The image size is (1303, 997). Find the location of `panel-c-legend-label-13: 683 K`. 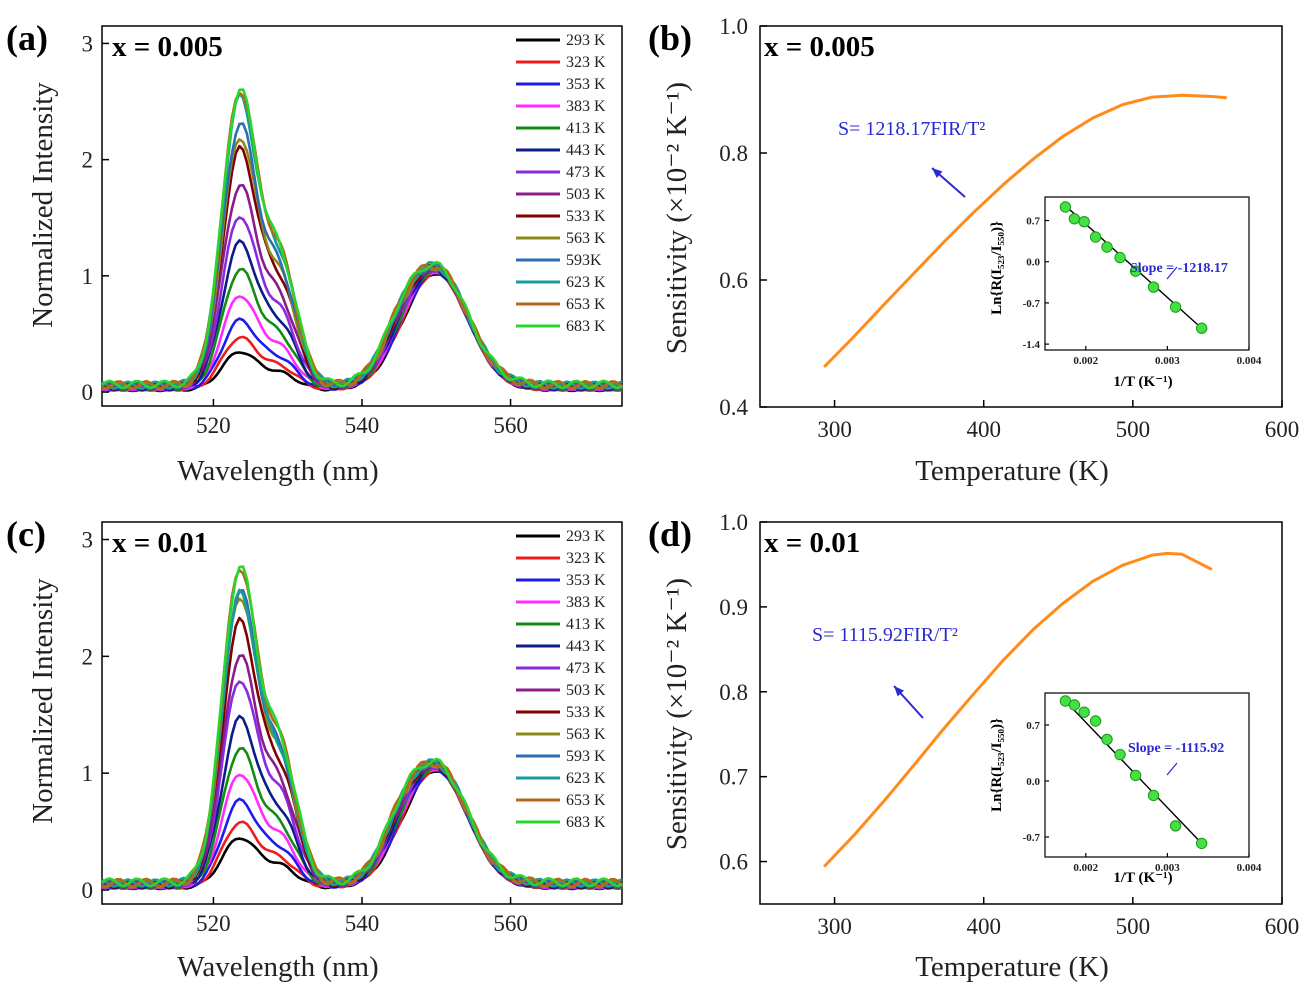

panel-c-legend-label-13: 683 K is located at coordinates (586, 822).